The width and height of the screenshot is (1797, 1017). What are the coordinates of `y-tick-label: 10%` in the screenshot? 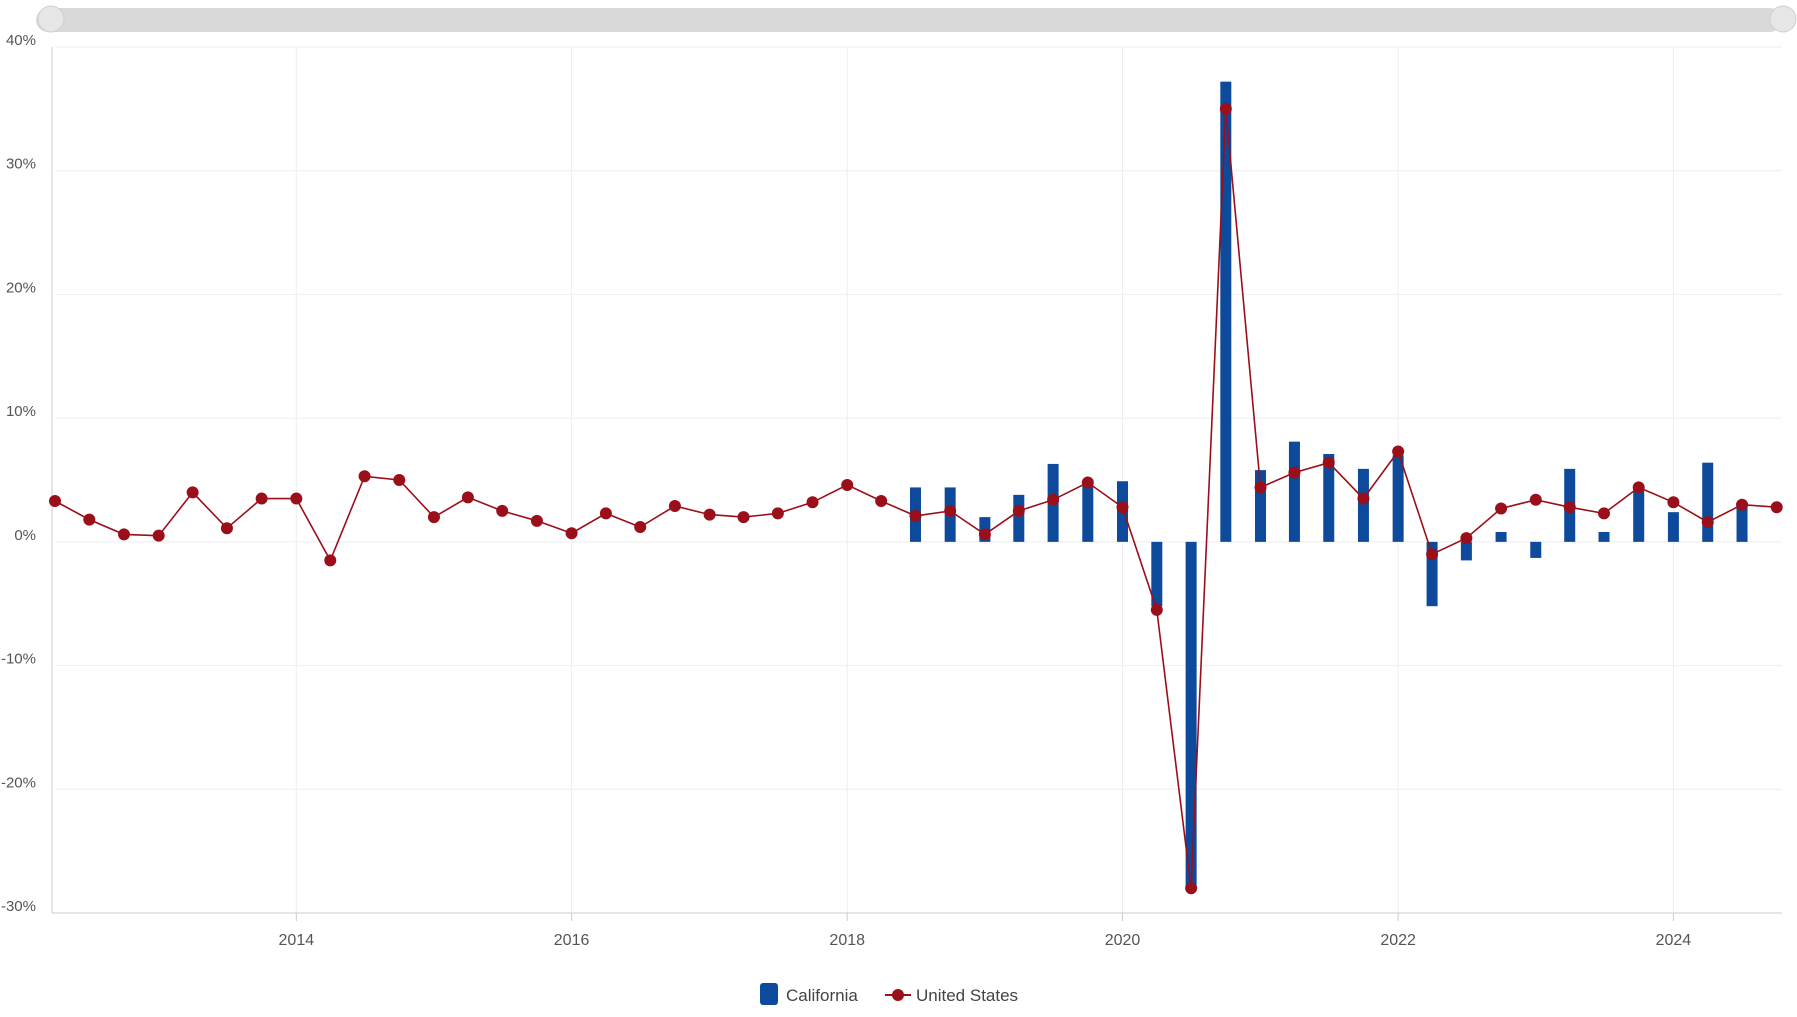 It's located at (21, 411).